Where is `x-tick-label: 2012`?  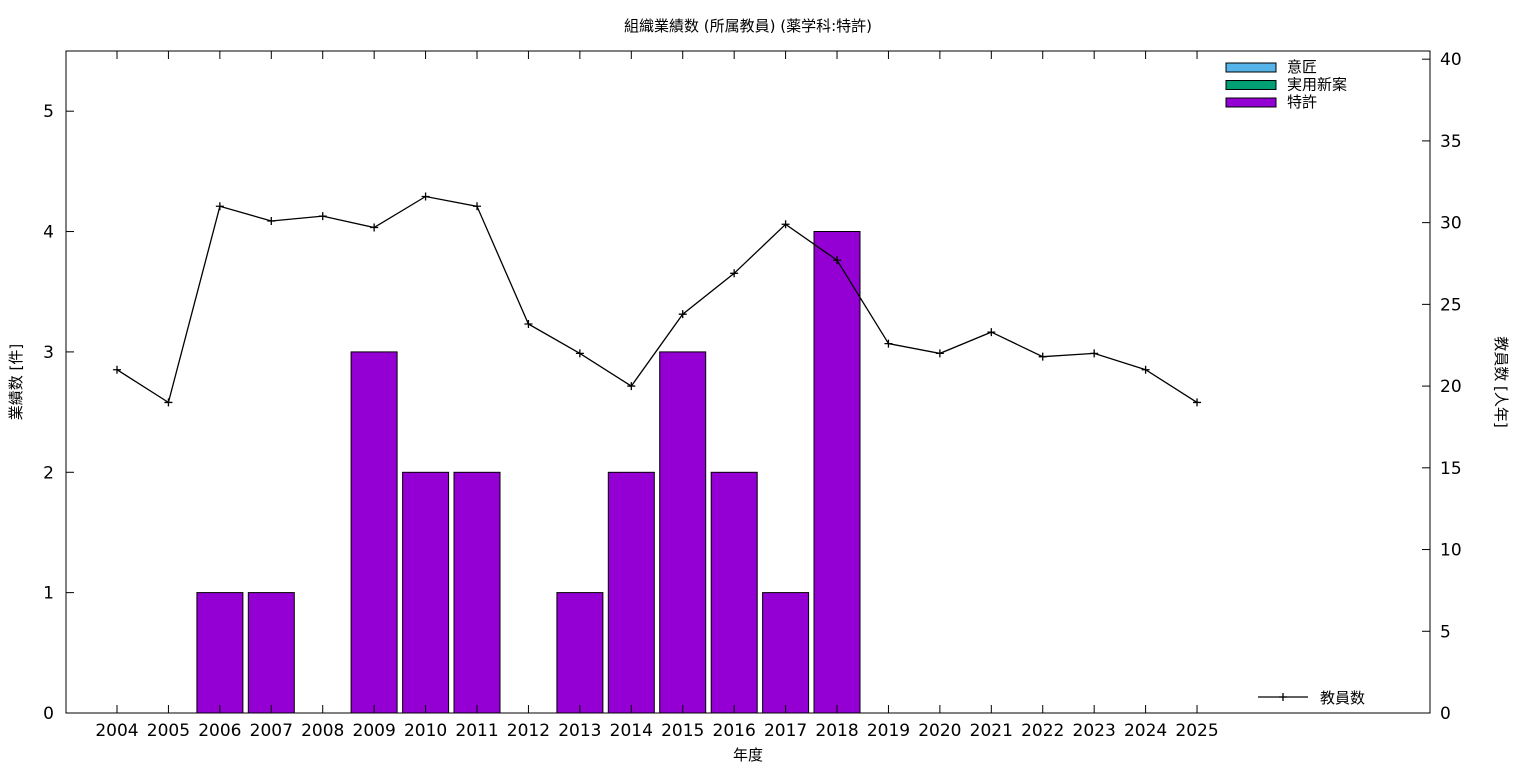
x-tick-label: 2012 is located at coordinates (528, 731).